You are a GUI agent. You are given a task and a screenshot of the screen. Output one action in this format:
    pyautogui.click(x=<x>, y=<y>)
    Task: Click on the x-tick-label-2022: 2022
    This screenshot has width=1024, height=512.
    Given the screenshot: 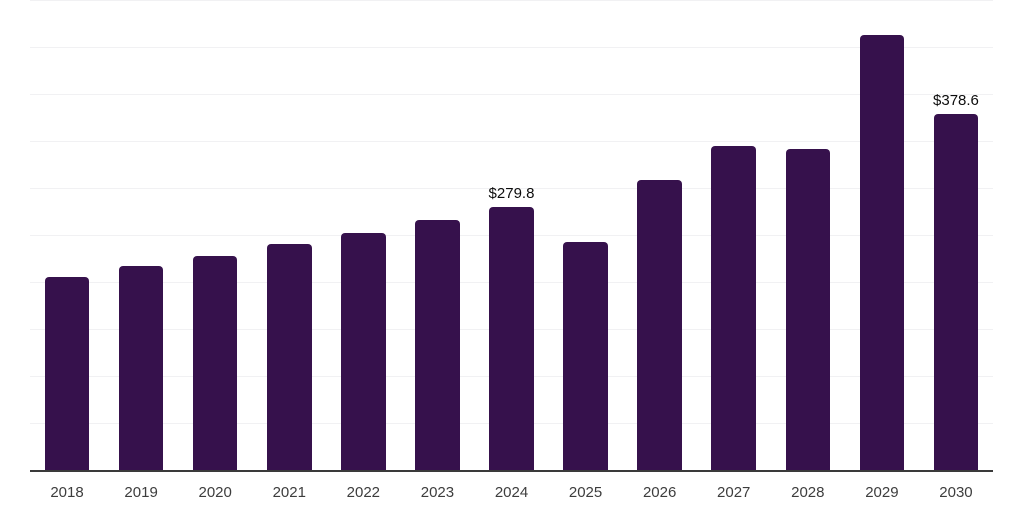 What is the action you would take?
    pyautogui.click(x=363, y=492)
    